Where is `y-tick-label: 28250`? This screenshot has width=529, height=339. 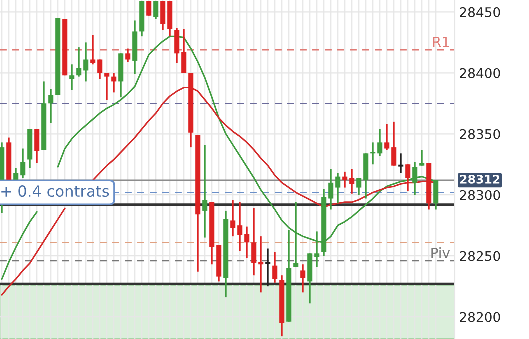 y-tick-label: 28250 is located at coordinates (480, 256).